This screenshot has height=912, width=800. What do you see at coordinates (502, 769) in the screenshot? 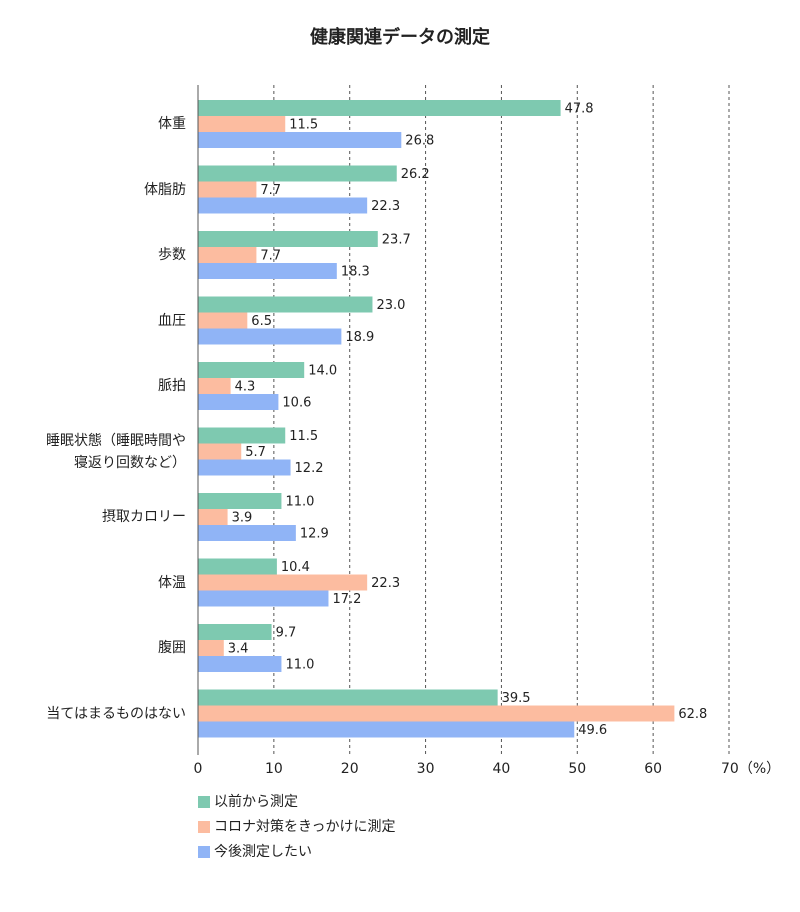
I see `x-tick-label: 40` at bounding box center [502, 769].